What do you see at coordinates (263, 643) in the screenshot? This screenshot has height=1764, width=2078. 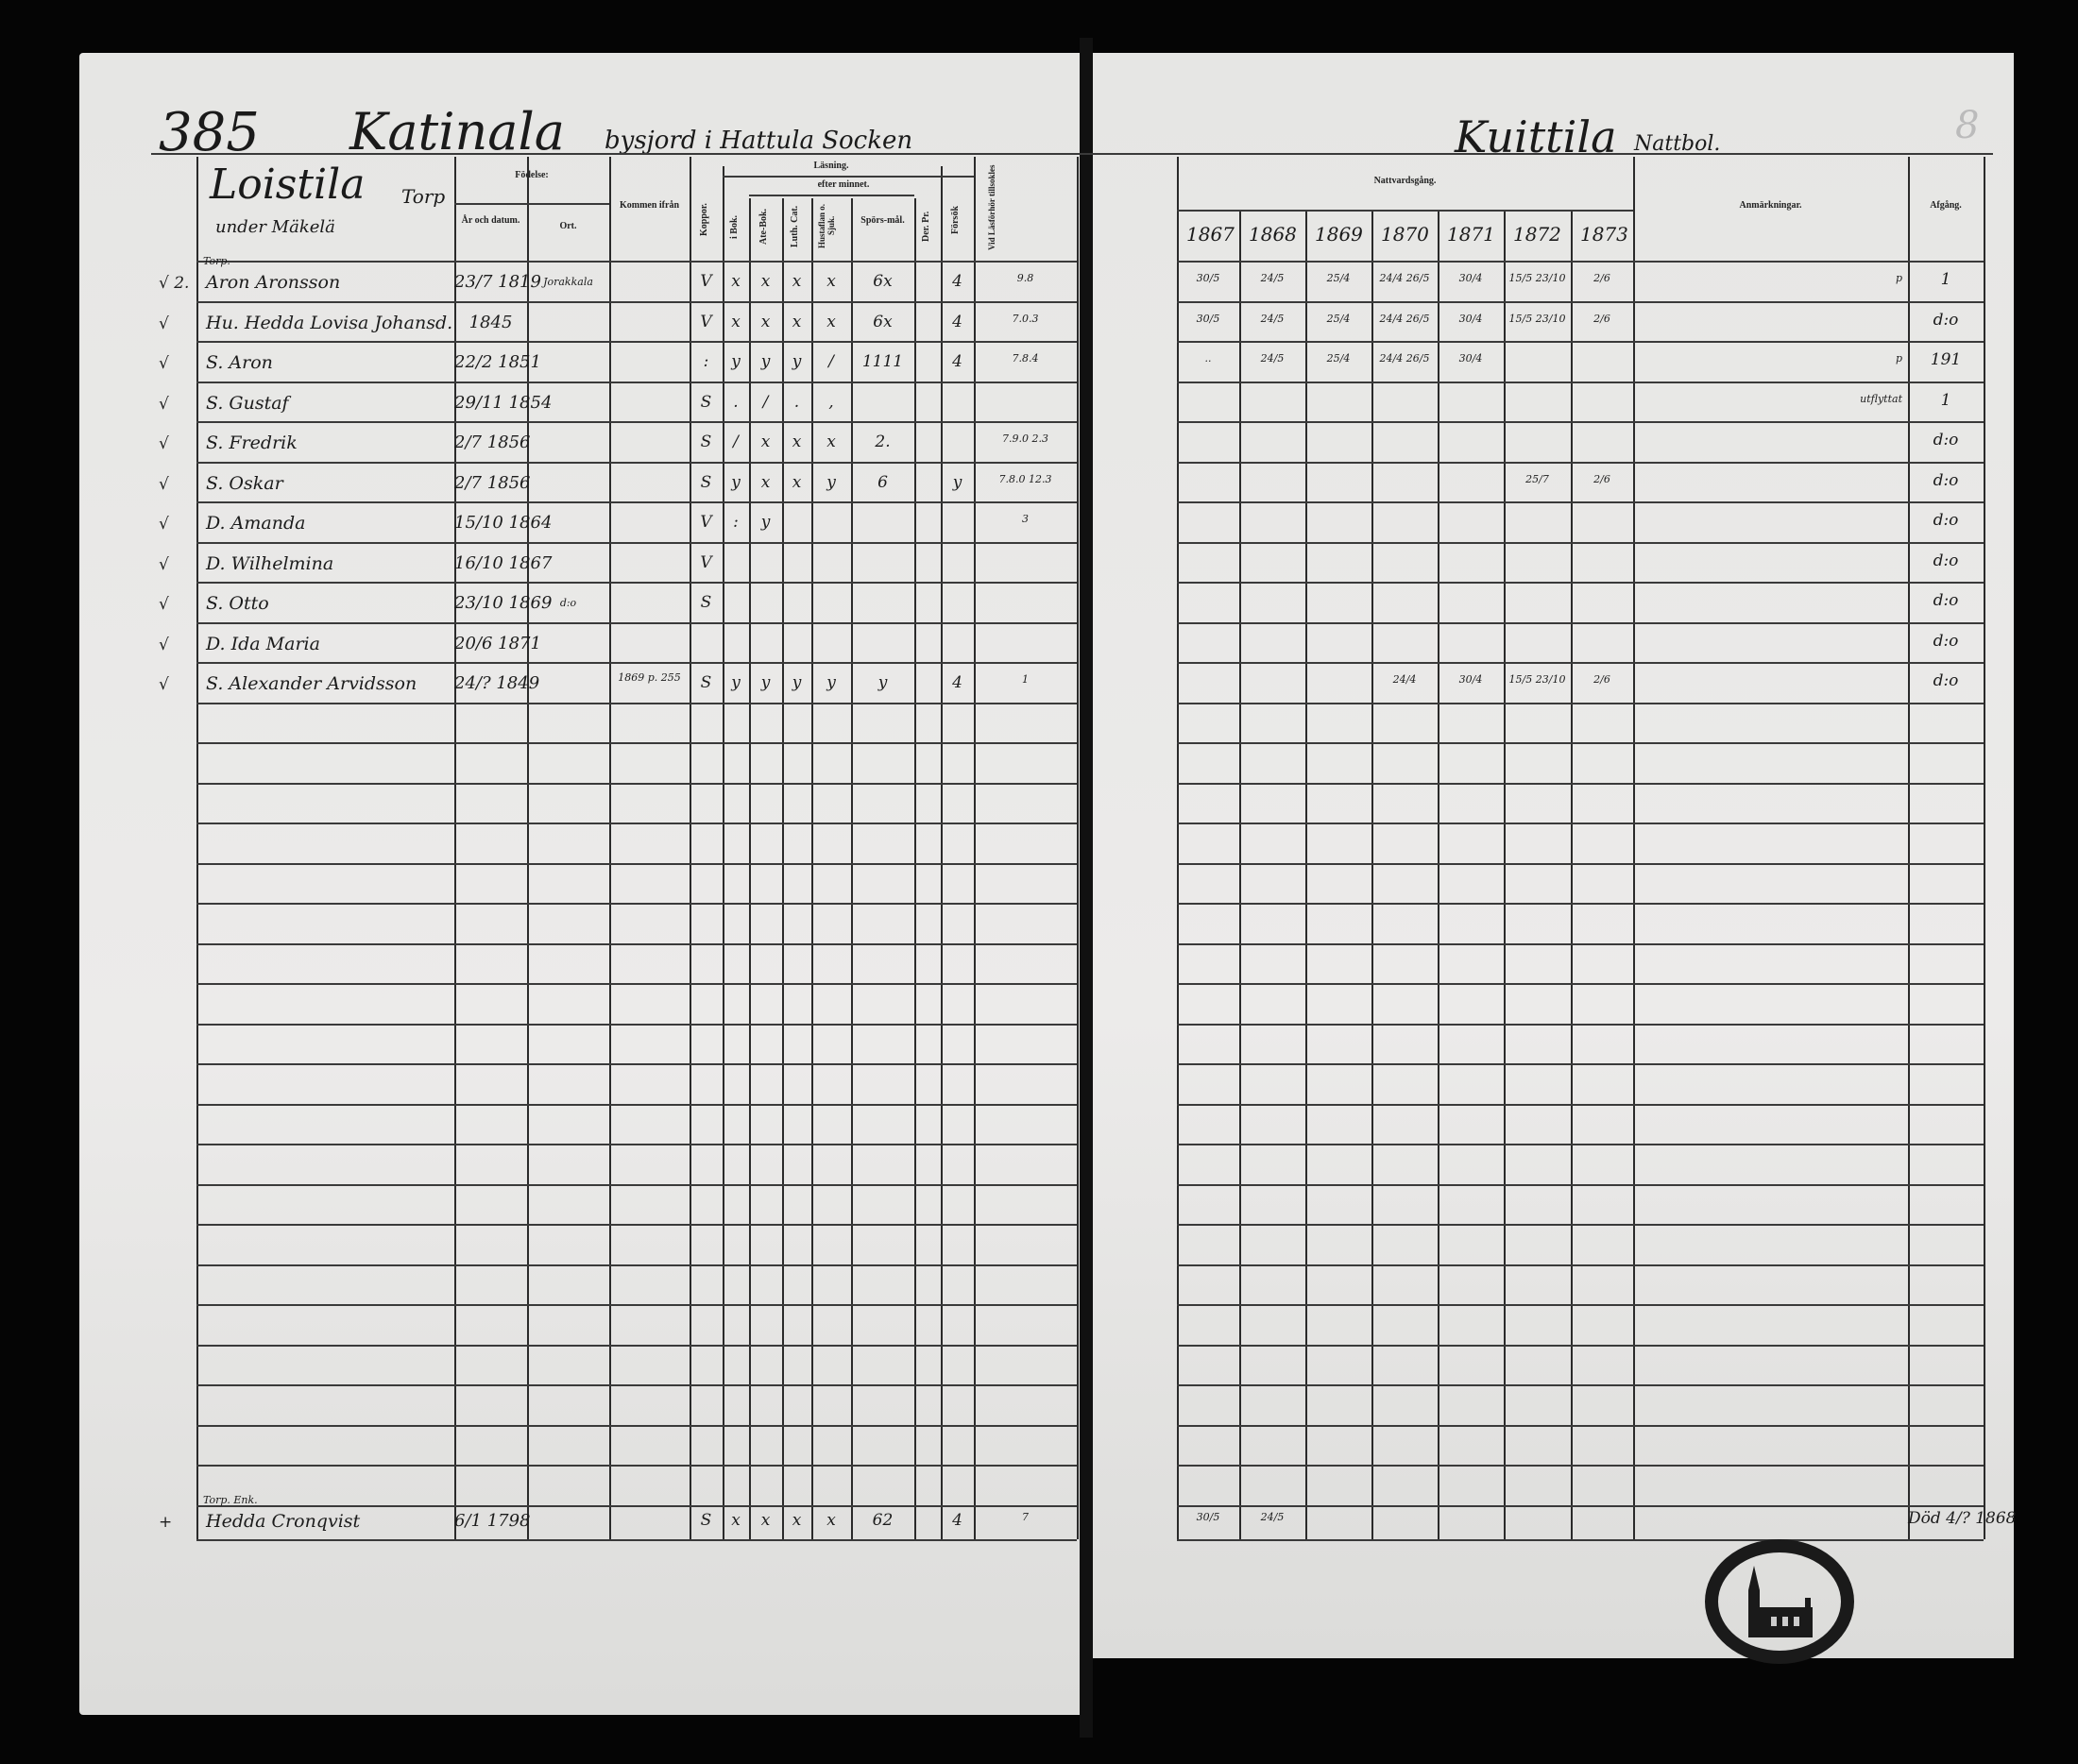 I see `person-name: D. Ida Maria` at bounding box center [263, 643].